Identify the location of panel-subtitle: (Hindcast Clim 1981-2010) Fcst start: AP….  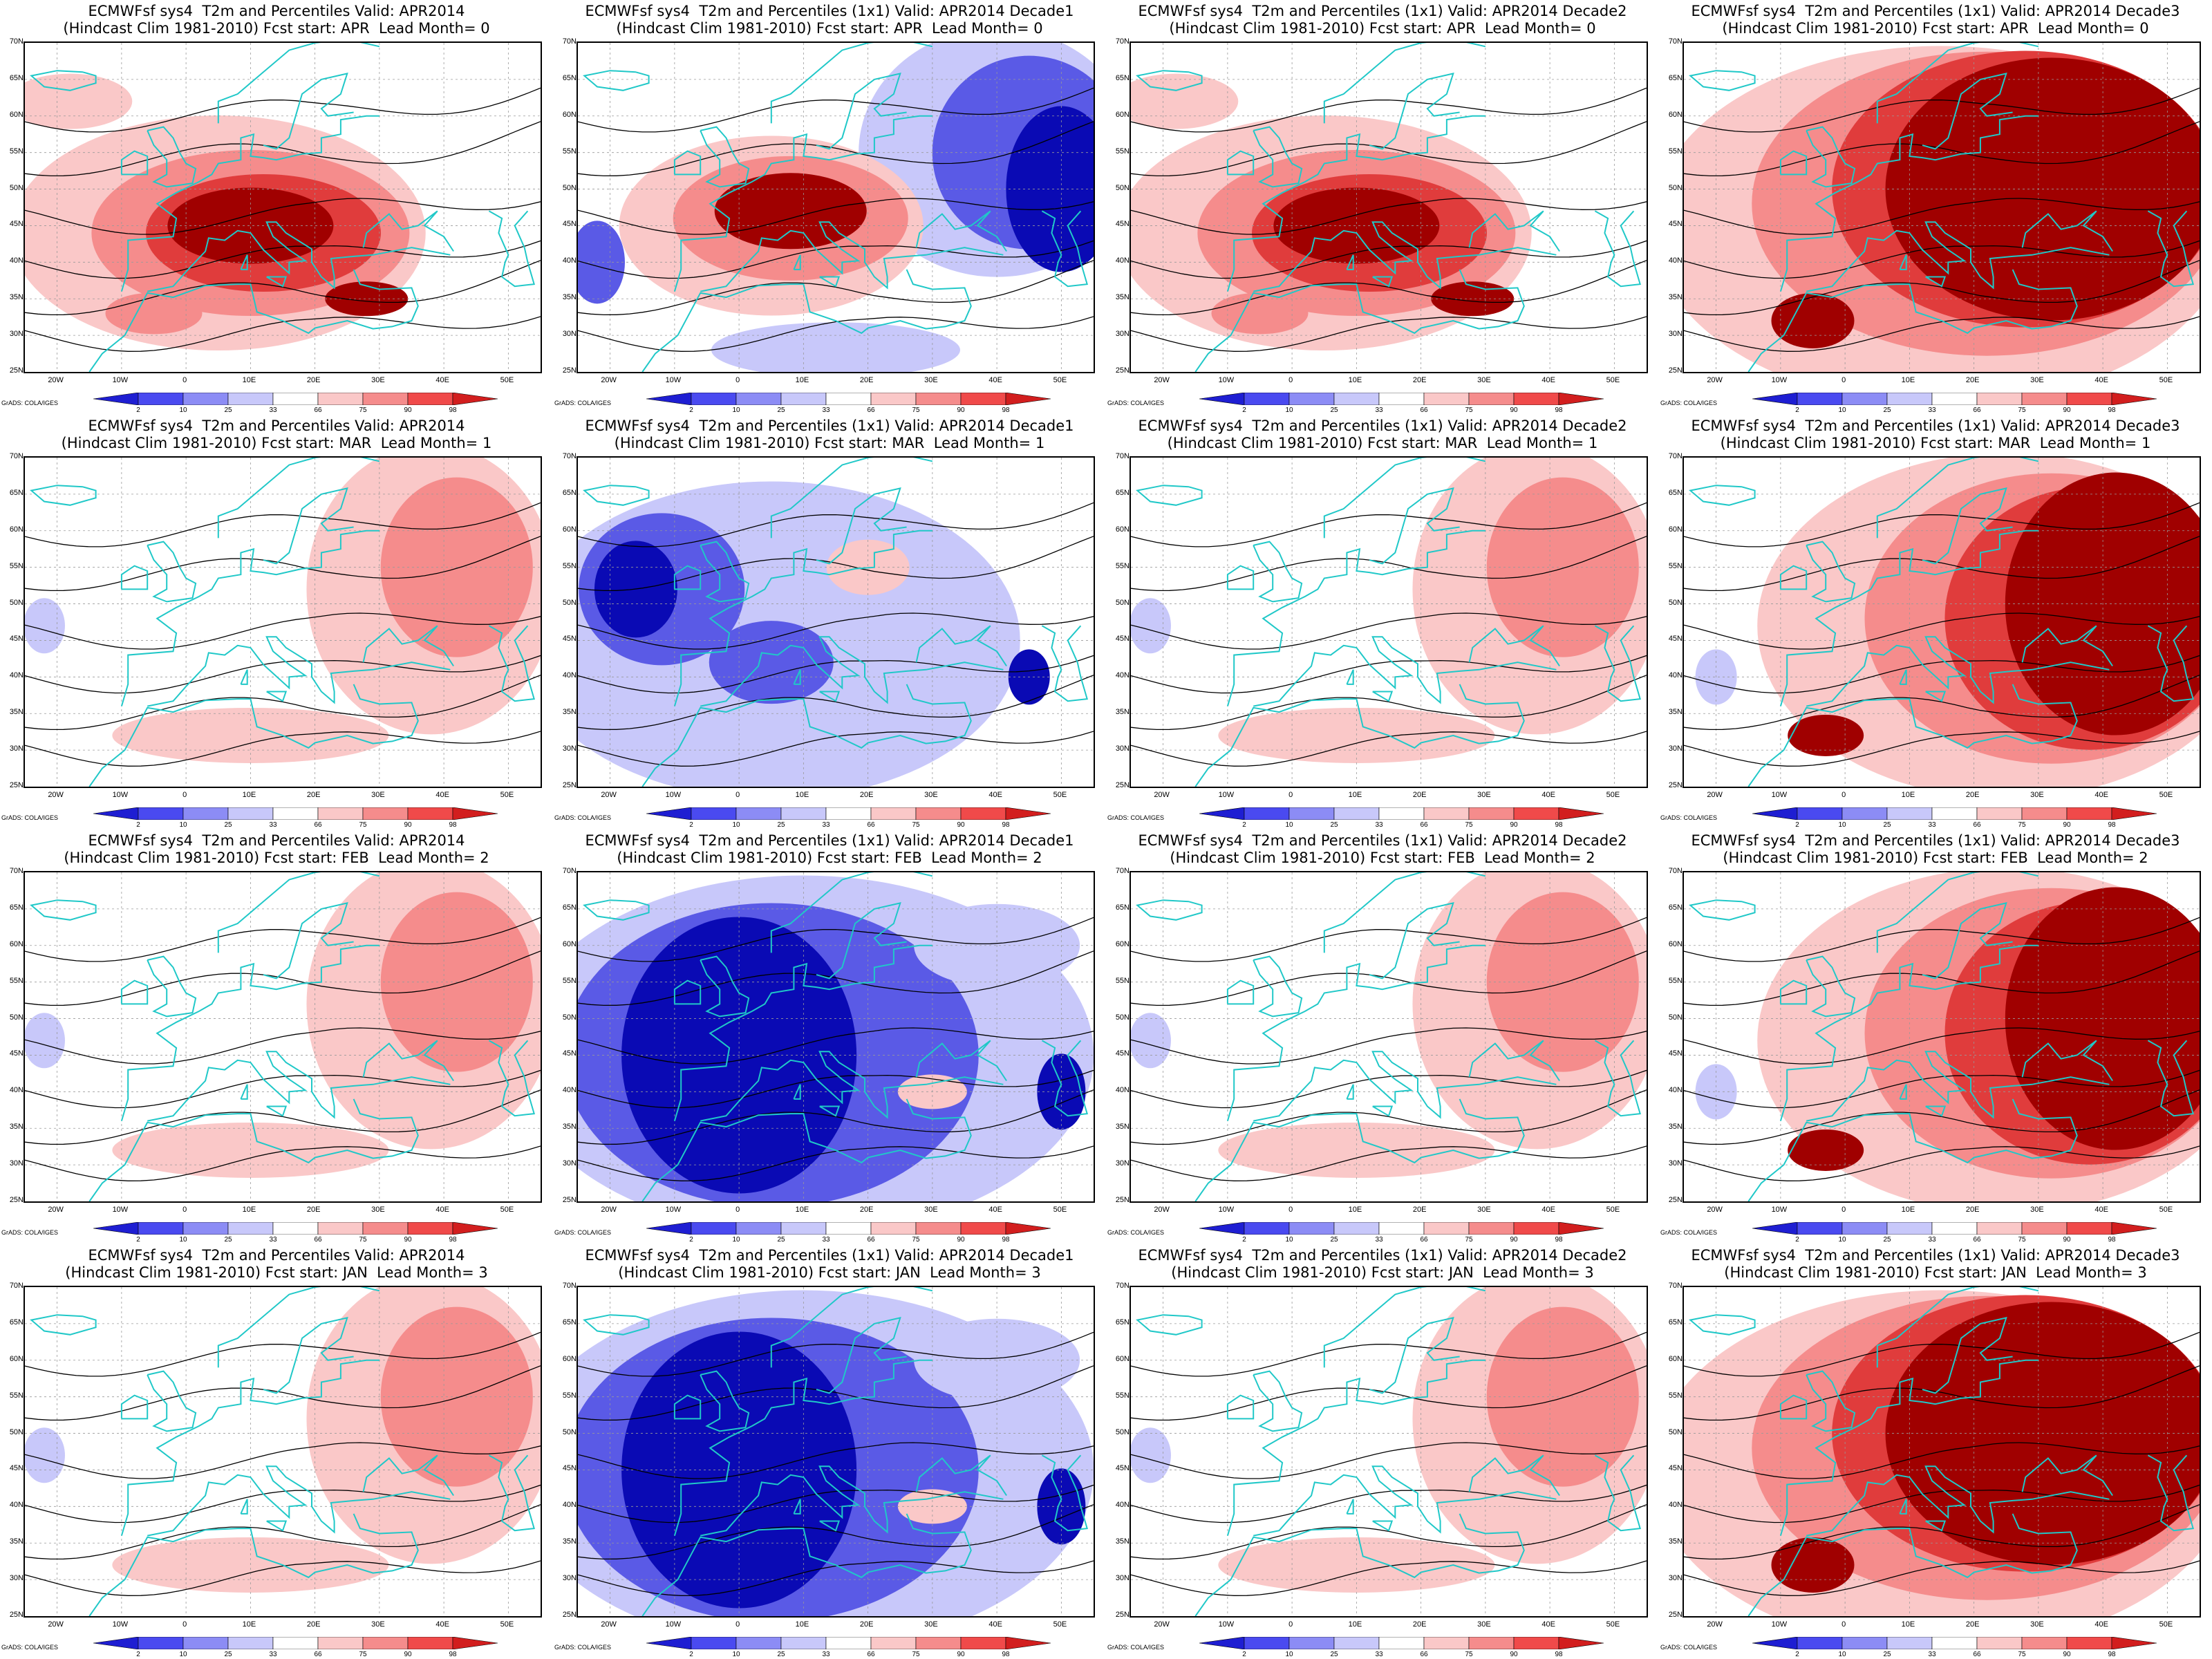
(1935, 29).